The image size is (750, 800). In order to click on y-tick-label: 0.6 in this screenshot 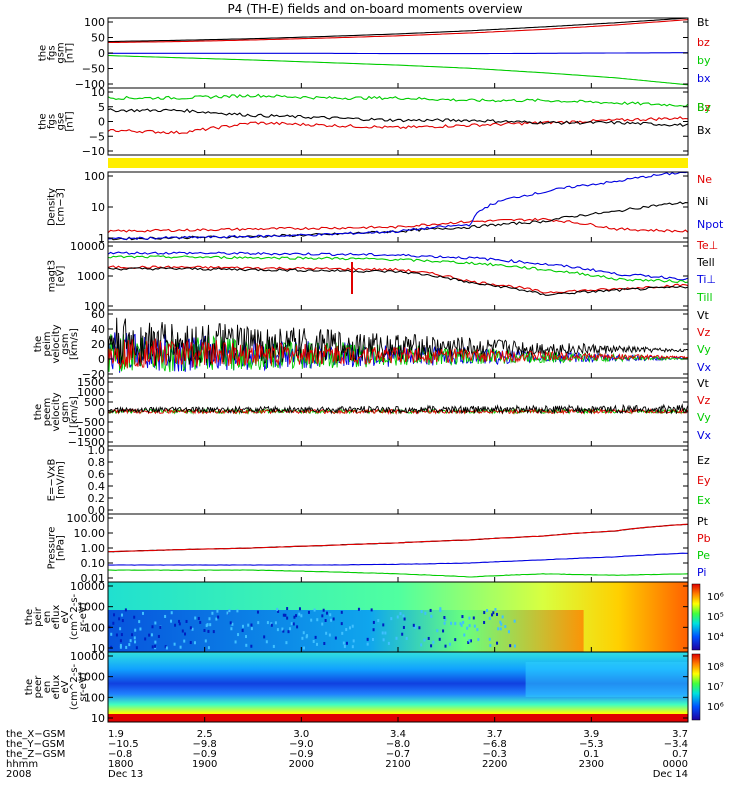, I will do `click(97, 474)`.